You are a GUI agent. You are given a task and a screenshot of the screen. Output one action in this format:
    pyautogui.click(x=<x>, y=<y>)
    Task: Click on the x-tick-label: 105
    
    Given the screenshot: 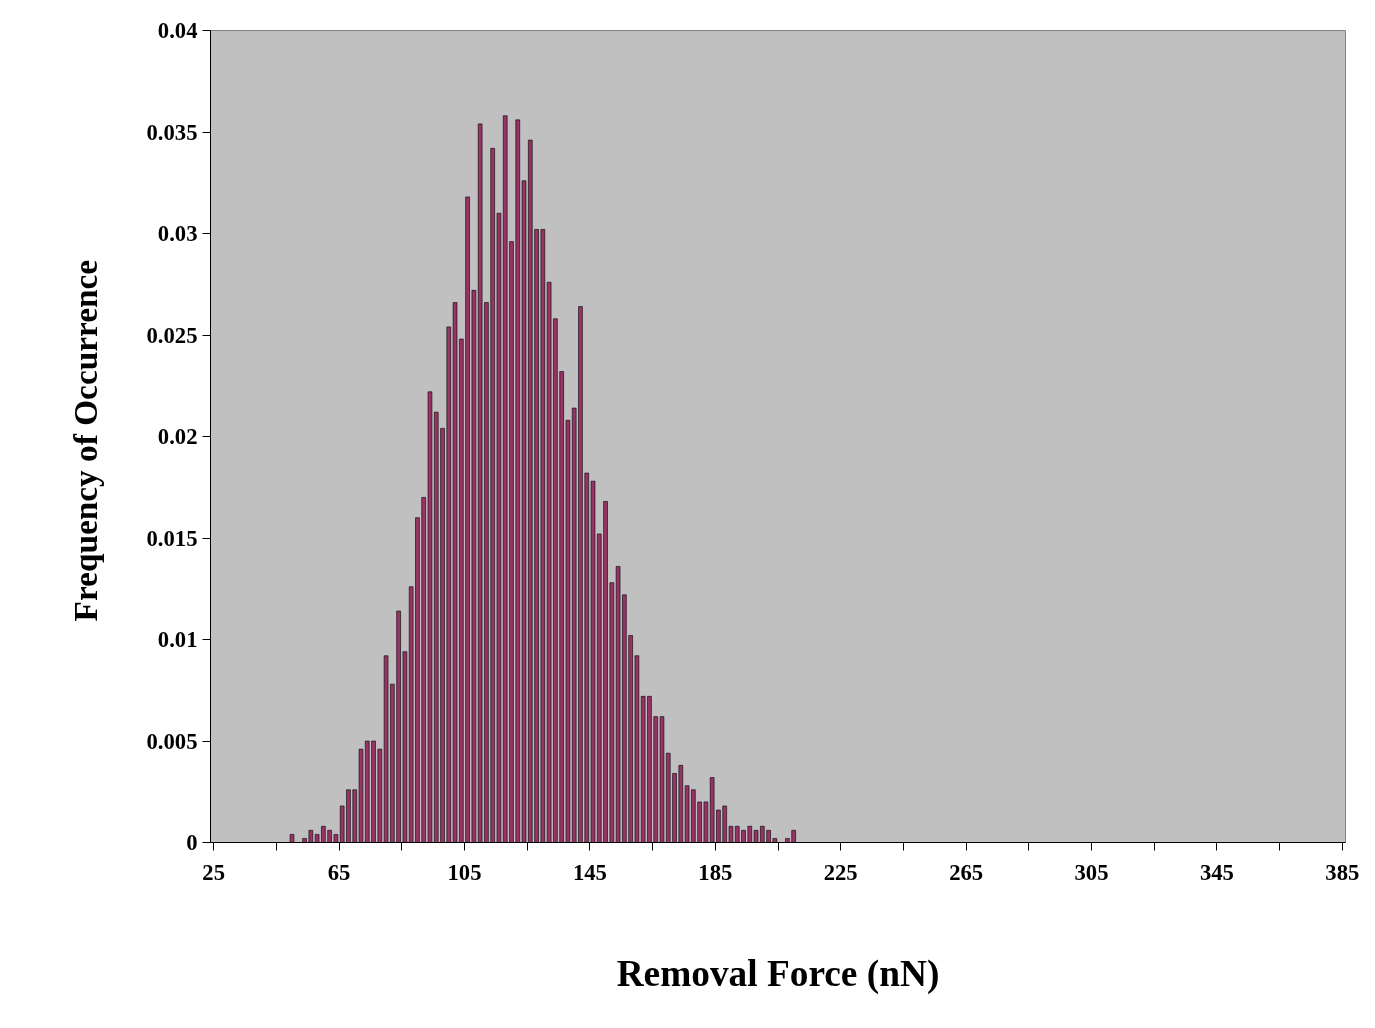 What is the action you would take?
    pyautogui.click(x=464, y=872)
    